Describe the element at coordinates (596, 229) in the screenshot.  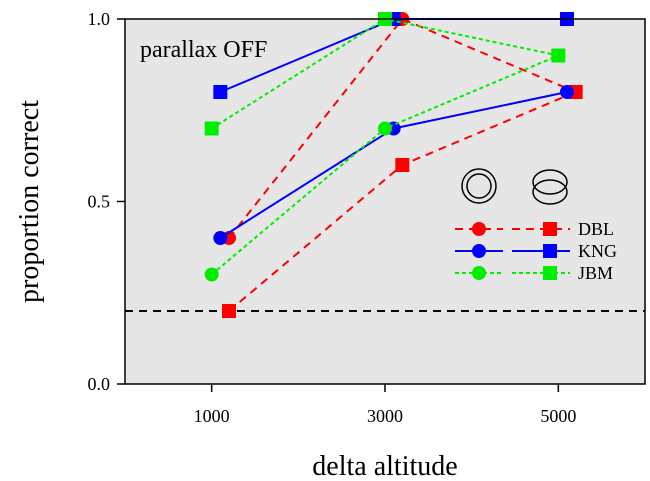
I see `legend-label: DBL` at that location.